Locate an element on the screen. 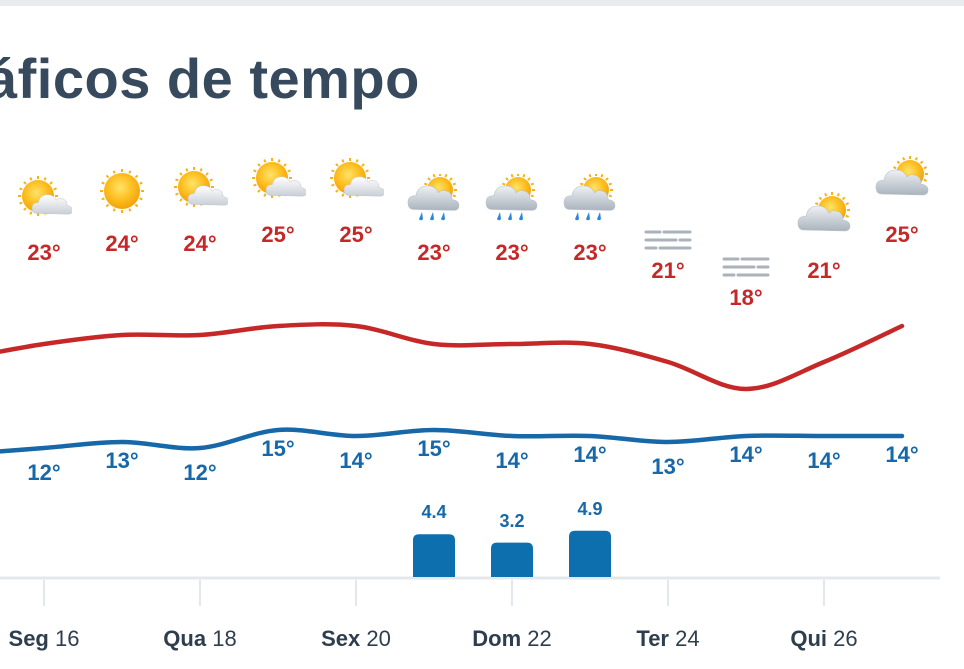 Image resolution: width=964 pixels, height=669 pixels. day-name: Dom is located at coordinates (497, 638).